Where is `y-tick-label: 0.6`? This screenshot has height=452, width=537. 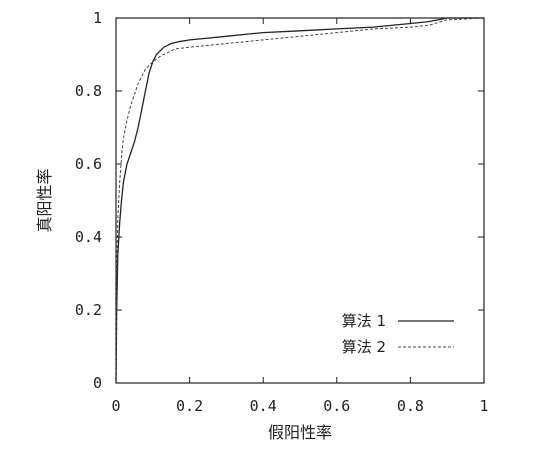 y-tick-label: 0.6 is located at coordinates (88, 164).